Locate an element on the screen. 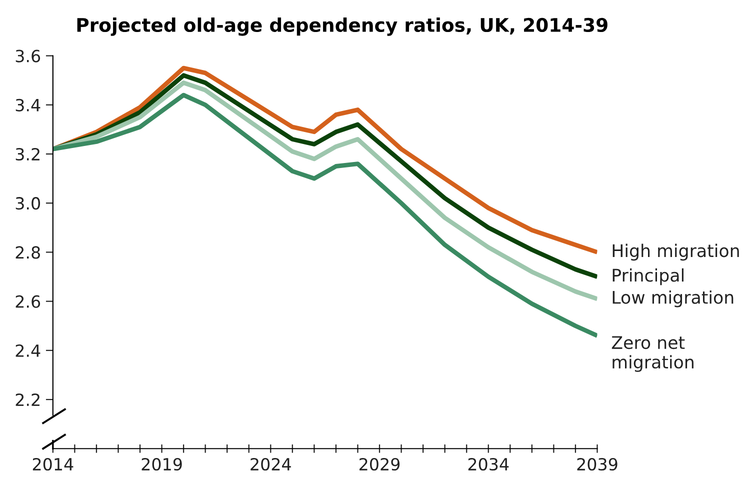 This screenshot has width=756, height=485. x-tick-label: 2029 is located at coordinates (380, 464).